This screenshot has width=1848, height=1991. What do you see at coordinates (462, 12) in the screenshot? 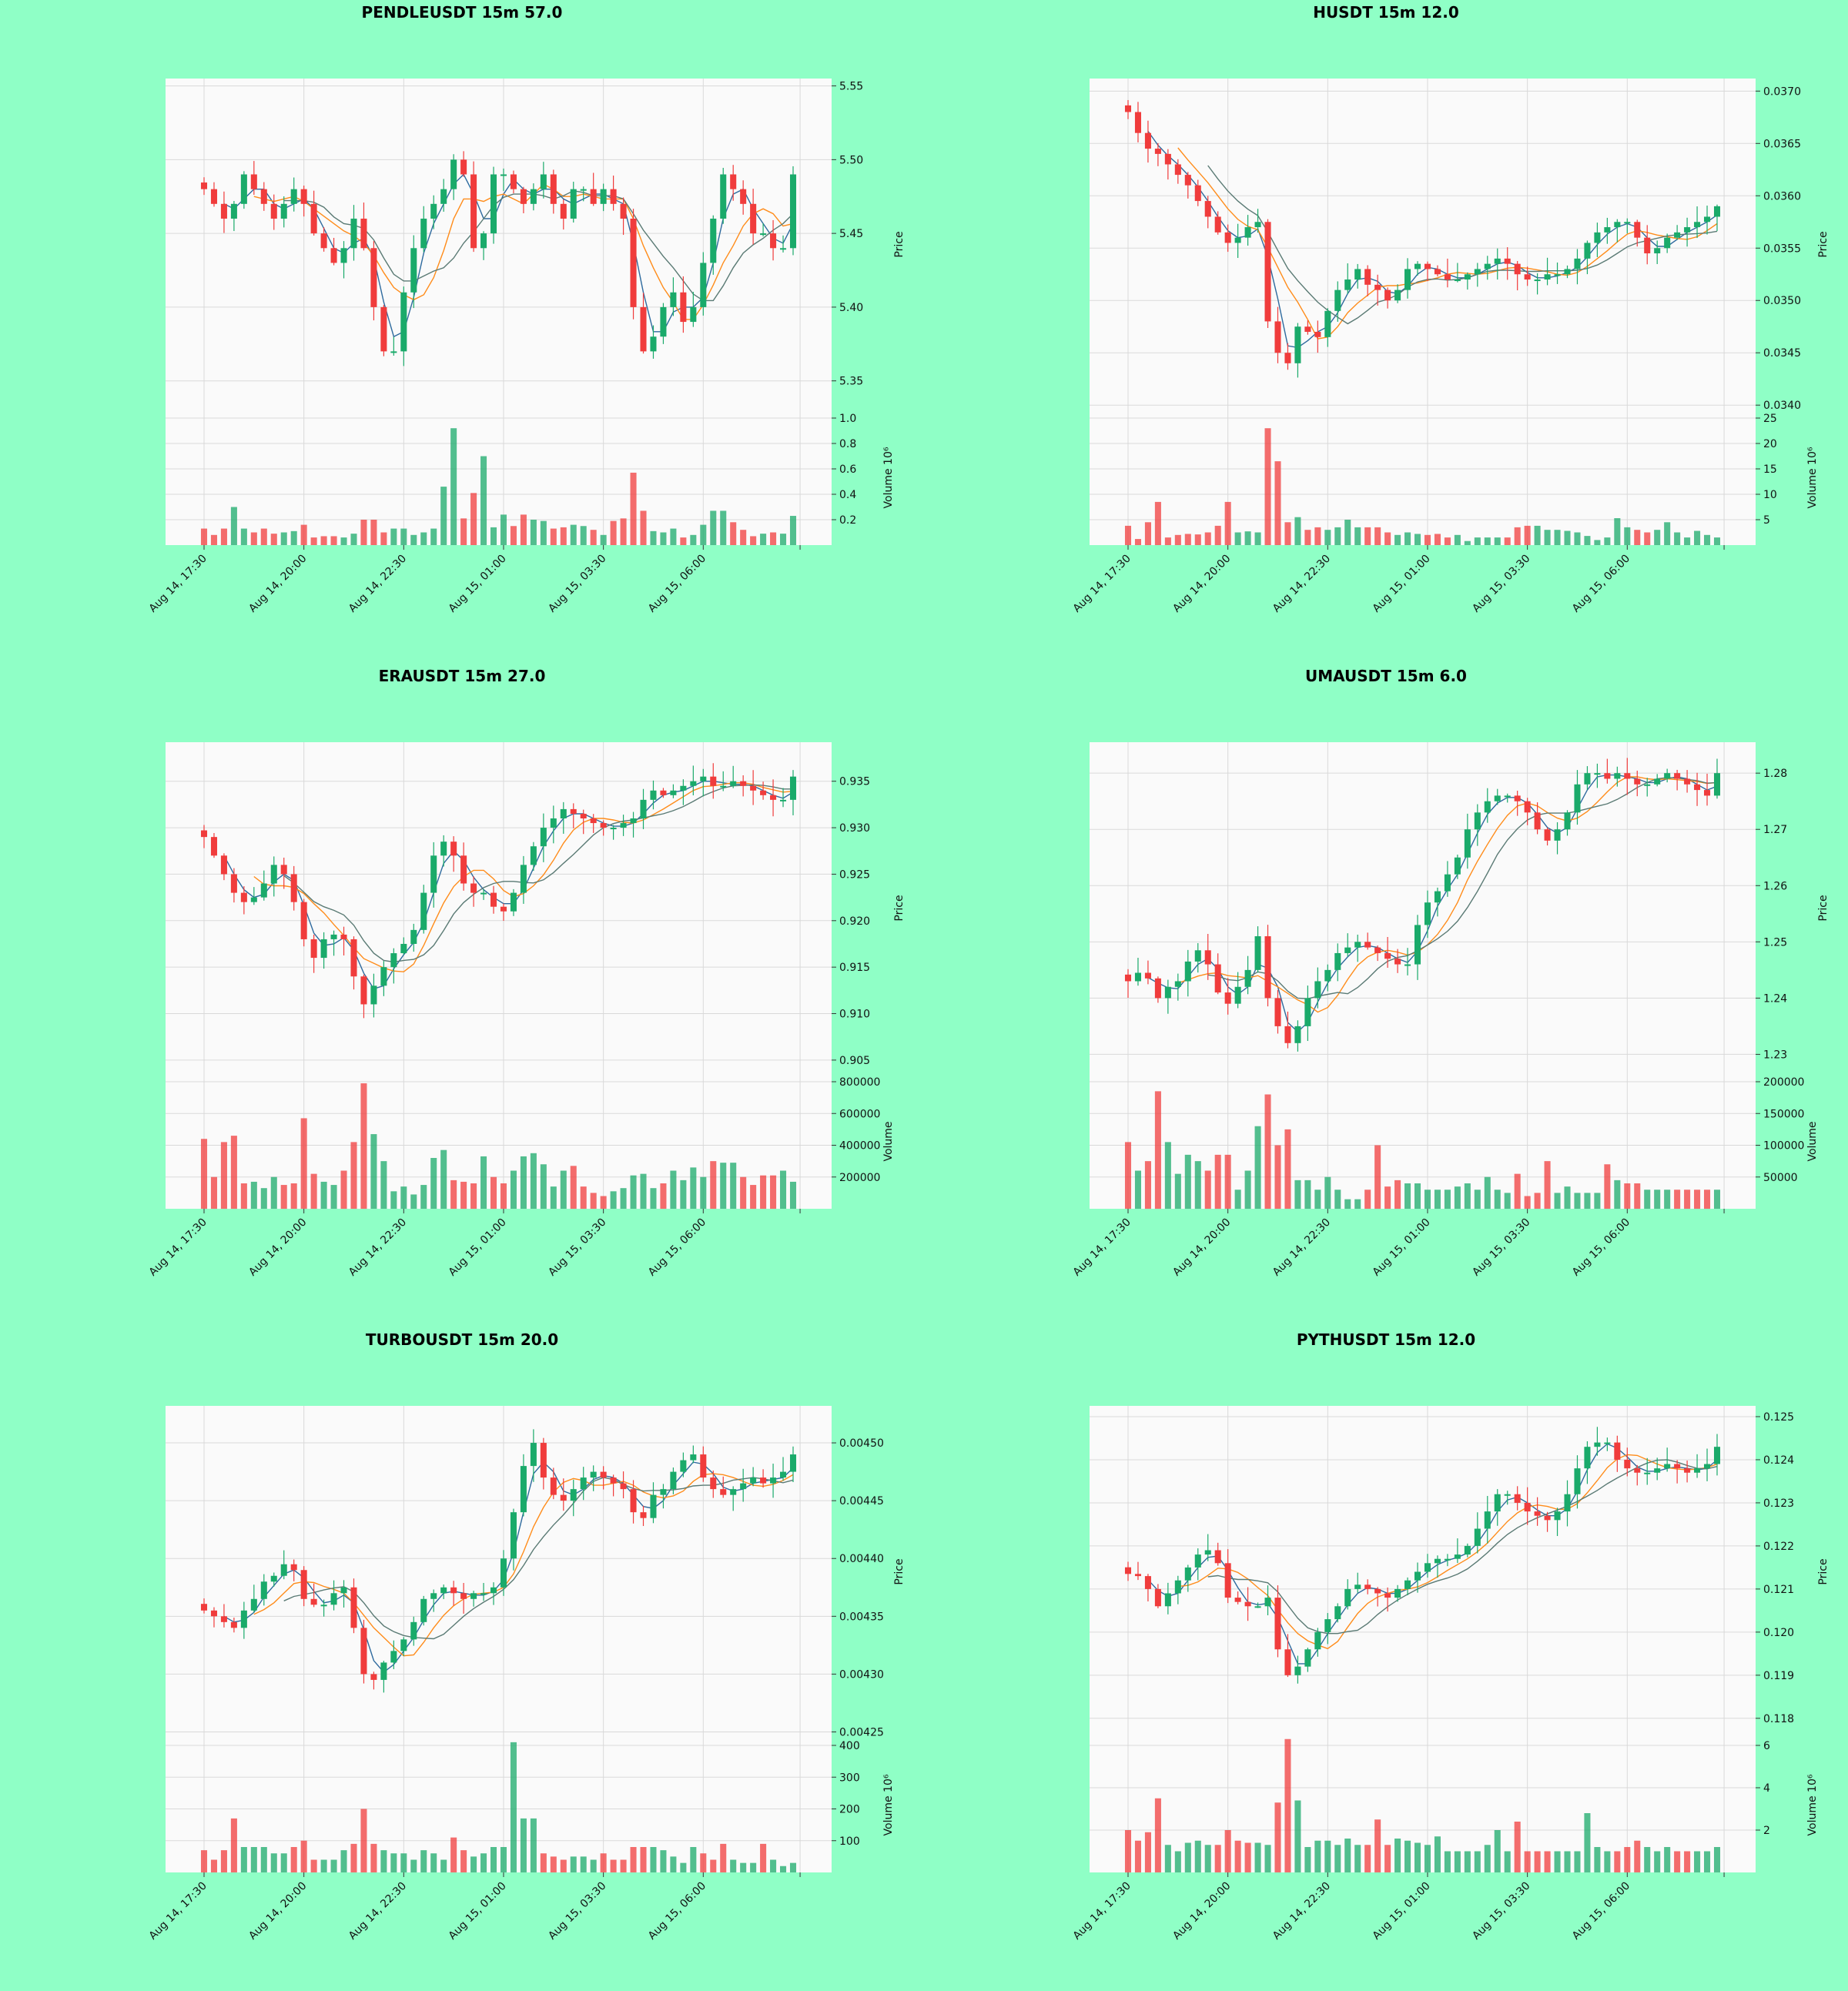
I see `panel-title: PENDLEUSDT 15m 57.0` at bounding box center [462, 12].